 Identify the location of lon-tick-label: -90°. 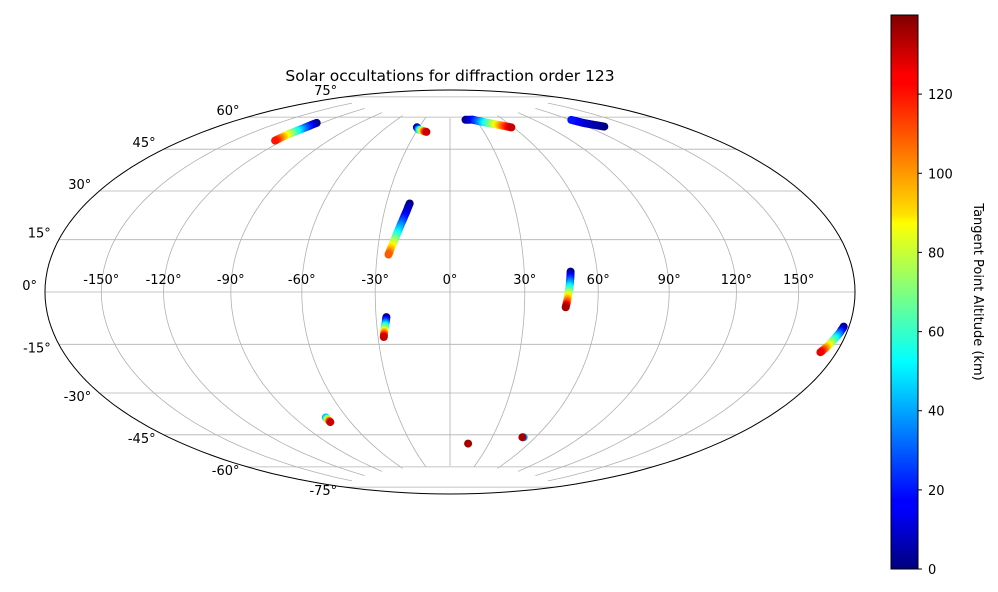
(231, 280).